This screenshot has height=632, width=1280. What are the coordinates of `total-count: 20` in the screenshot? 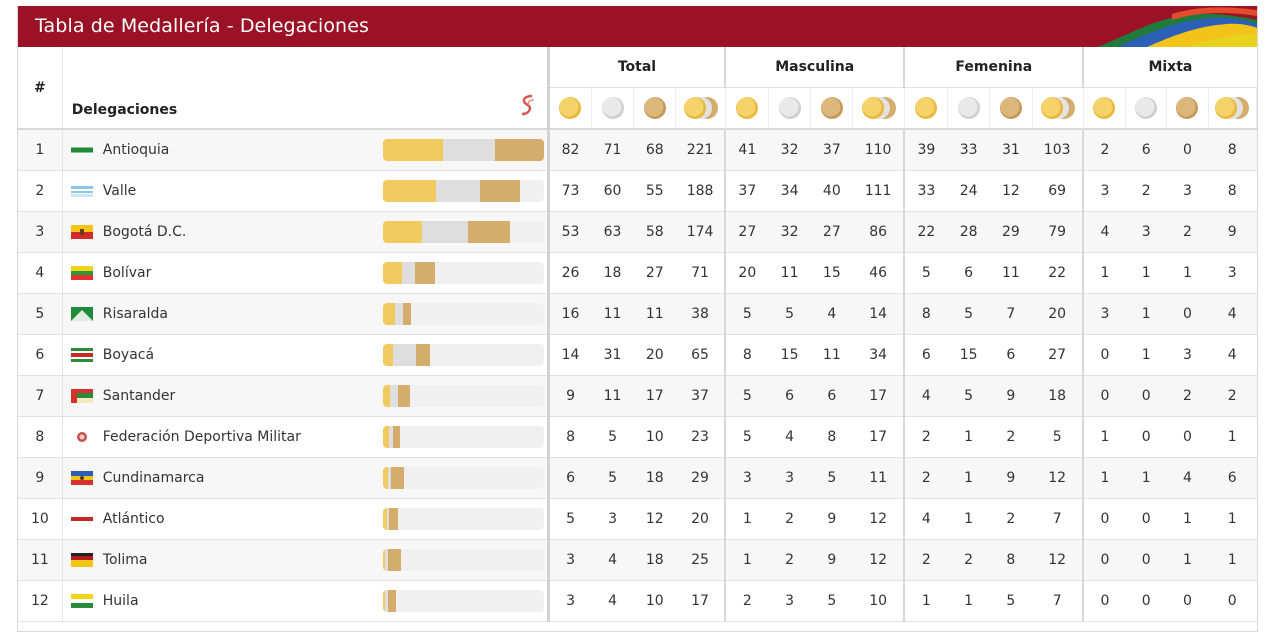 It's located at (701, 519).